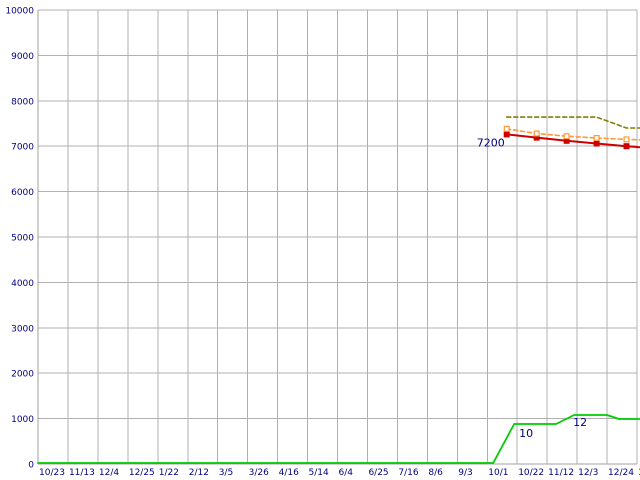 This screenshot has width=640, height=480. I want to click on x-axis-tick-label: 12/3, so click(588, 473).